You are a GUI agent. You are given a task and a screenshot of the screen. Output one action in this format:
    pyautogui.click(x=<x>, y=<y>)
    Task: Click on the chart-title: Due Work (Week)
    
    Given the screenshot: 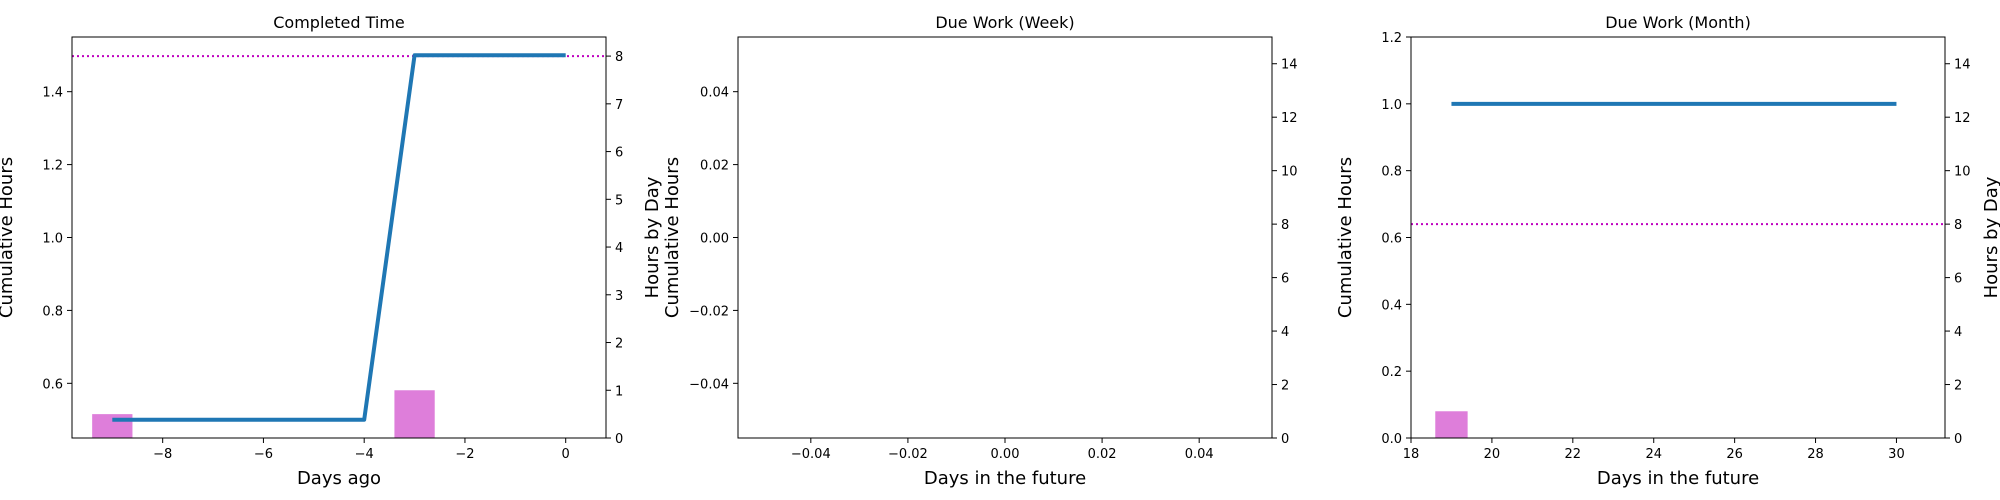 What is the action you would take?
    pyautogui.click(x=1004, y=22)
    